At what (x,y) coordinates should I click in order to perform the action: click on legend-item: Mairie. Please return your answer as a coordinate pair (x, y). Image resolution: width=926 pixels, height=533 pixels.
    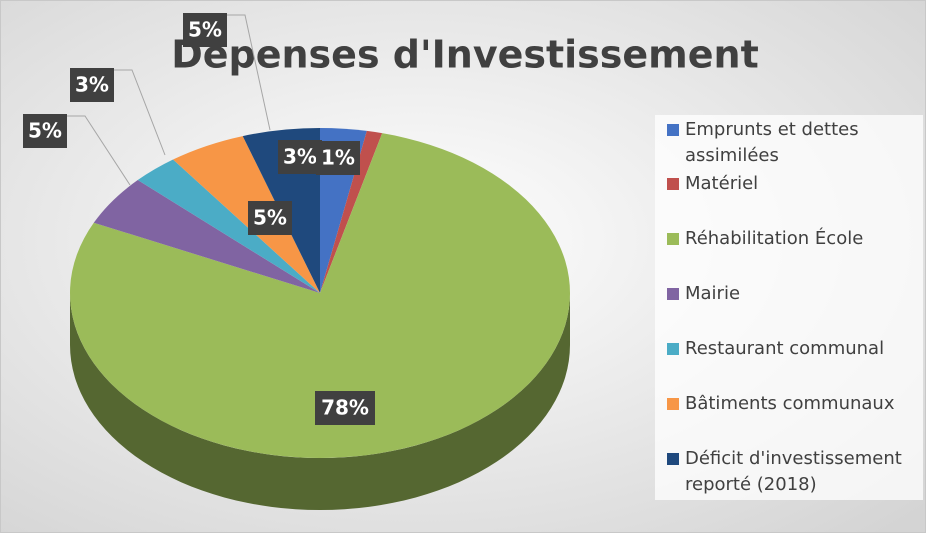
    Looking at the image, I should click on (793, 294).